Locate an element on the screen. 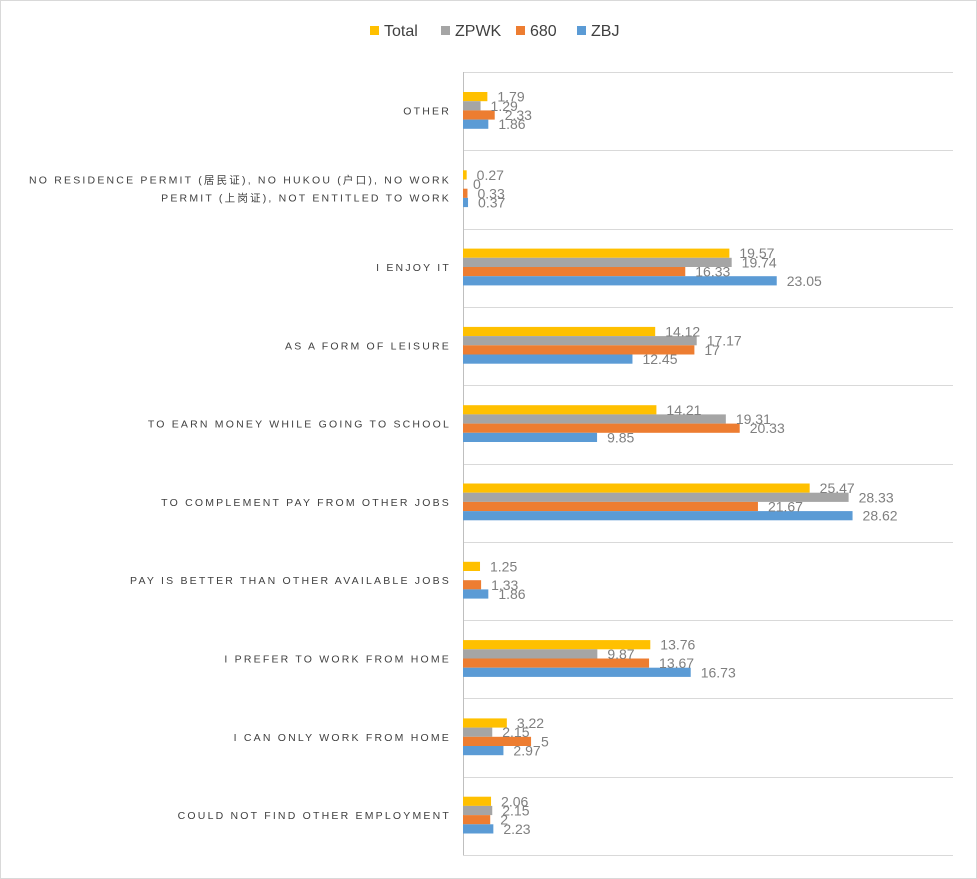 The height and width of the screenshot is (879, 977). category-label: TO EARN MONEY WHILE GOING TO SCHOOL is located at coordinates (299, 425).